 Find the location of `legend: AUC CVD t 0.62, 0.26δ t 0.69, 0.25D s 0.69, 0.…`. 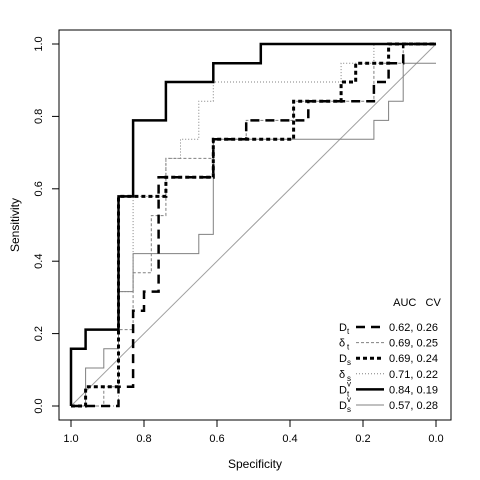

legend: AUC CVD t 0.62, 0.26δ t 0.69, 0.25D s 0.69, 0.… is located at coordinates (390, 355).